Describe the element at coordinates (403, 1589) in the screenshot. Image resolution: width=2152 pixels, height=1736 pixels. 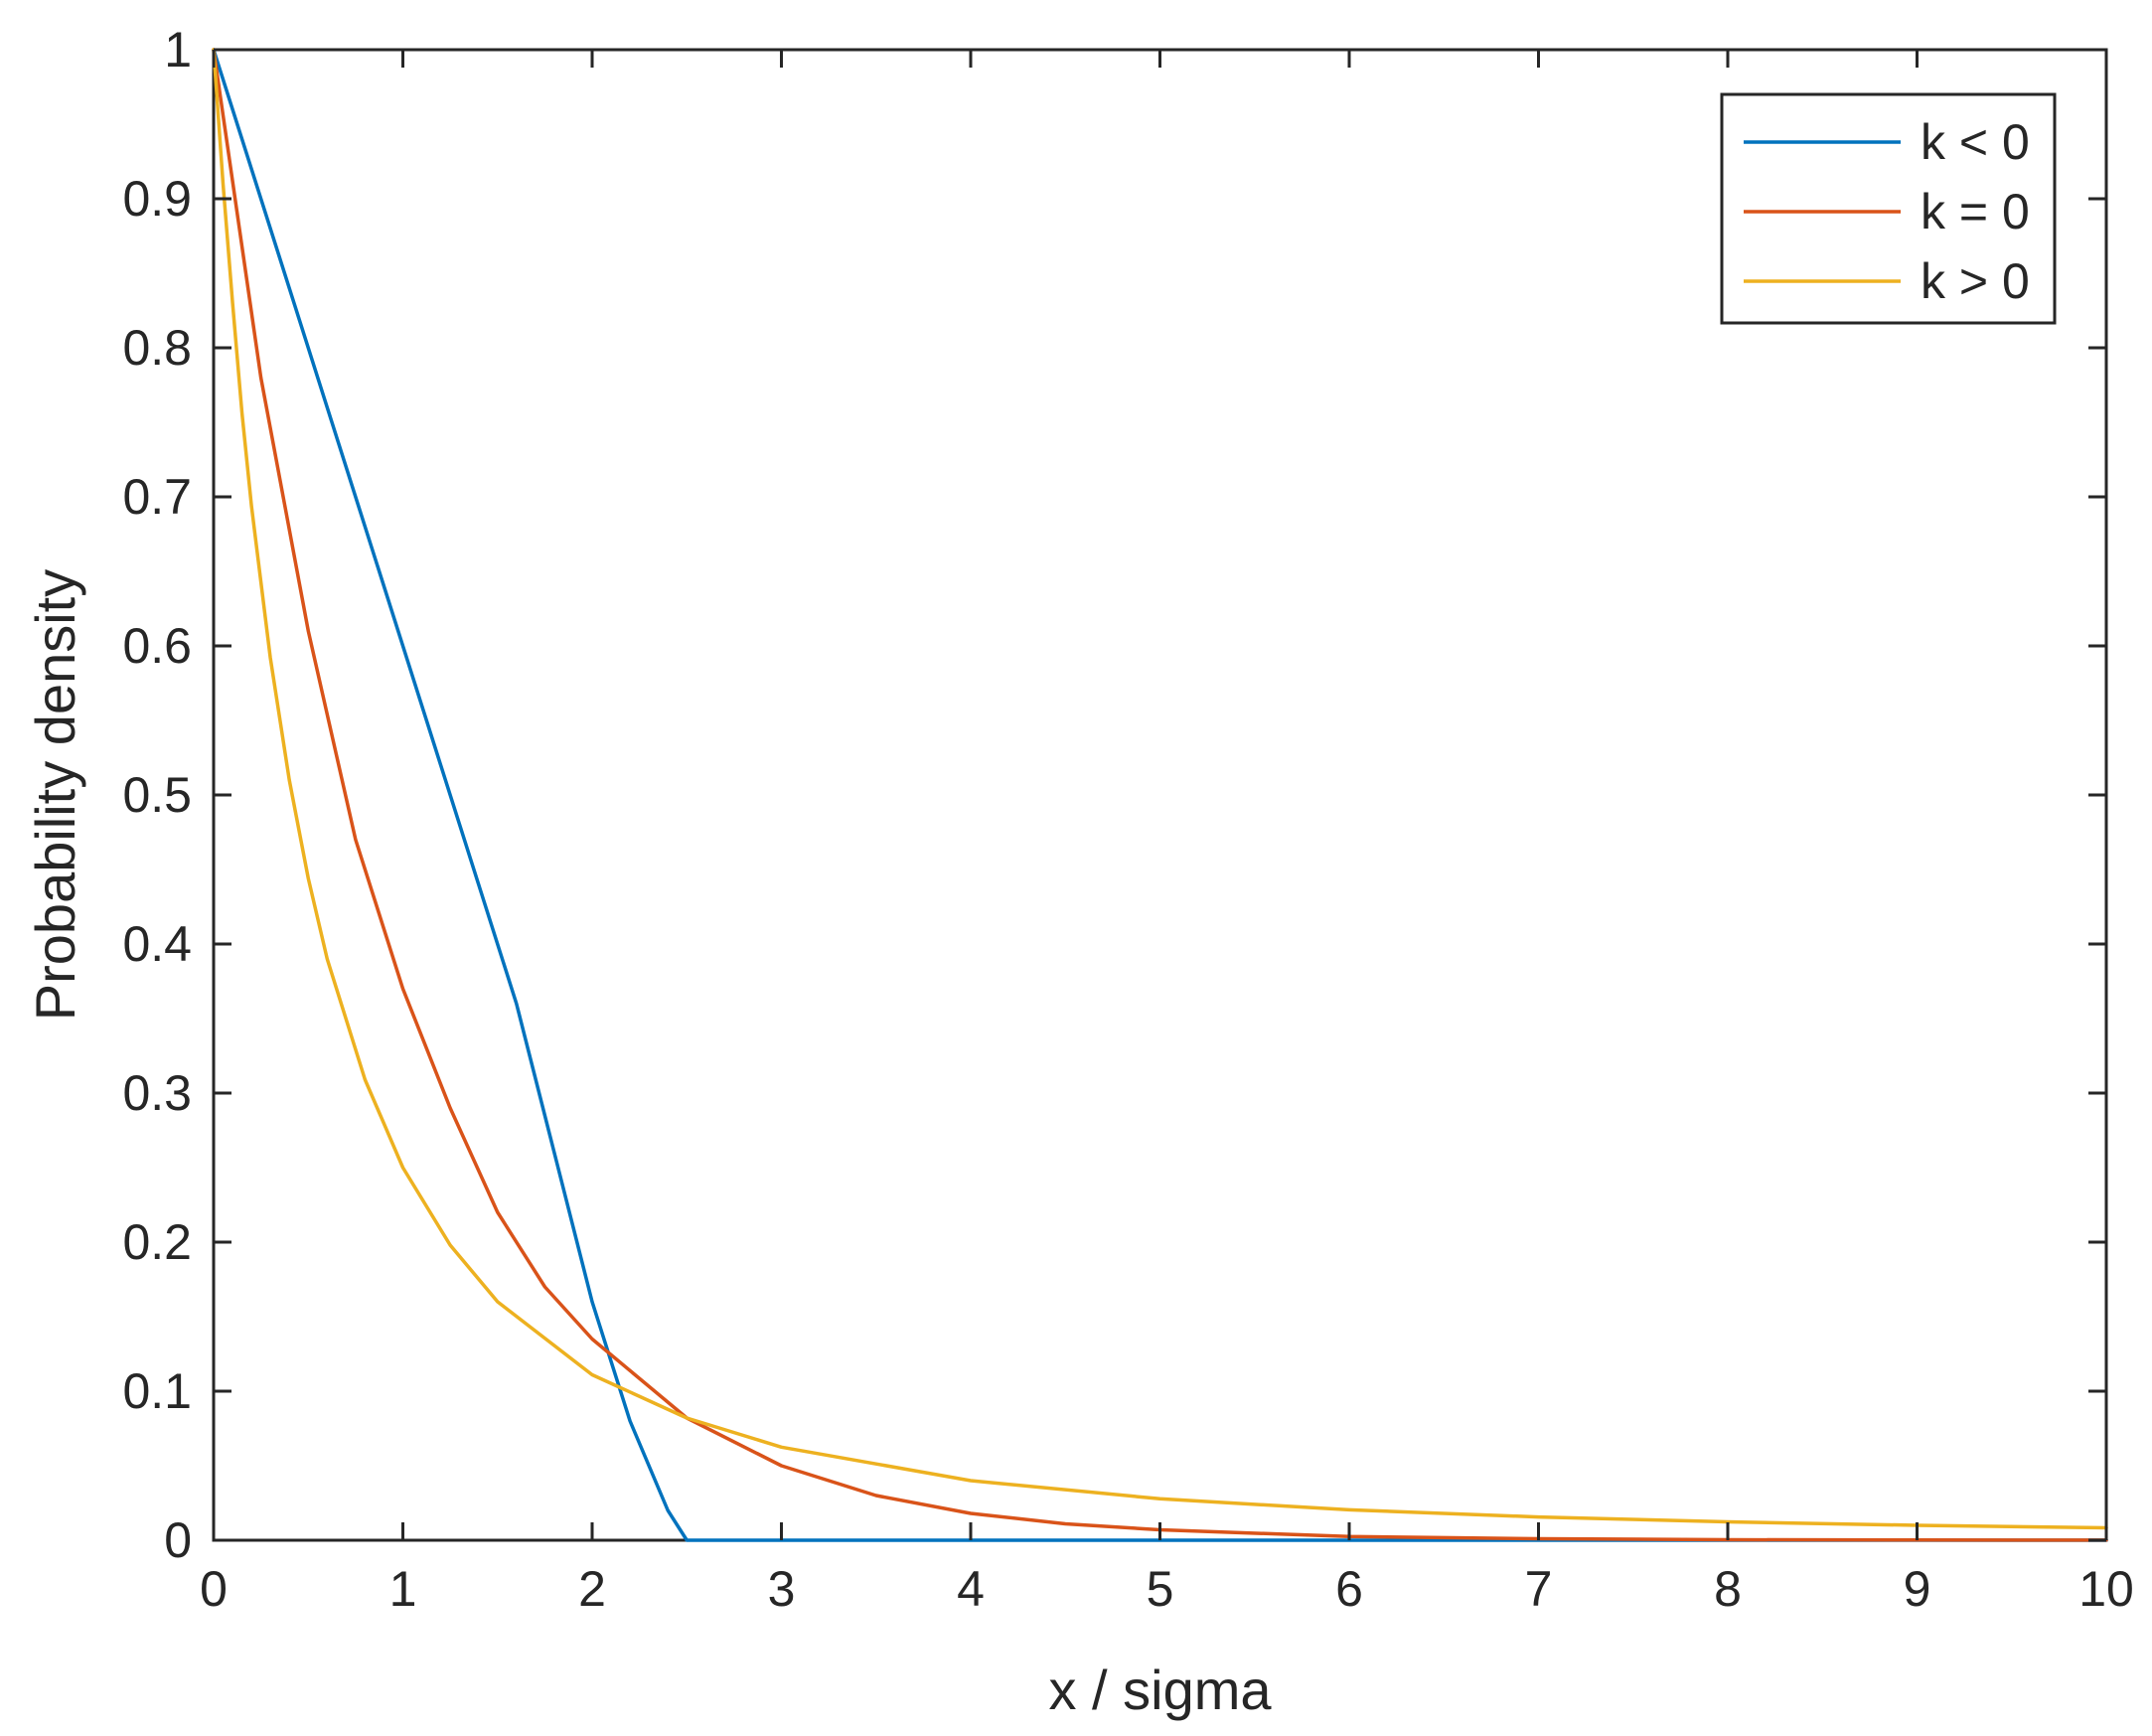
I see `x-tick-label: 1` at that location.